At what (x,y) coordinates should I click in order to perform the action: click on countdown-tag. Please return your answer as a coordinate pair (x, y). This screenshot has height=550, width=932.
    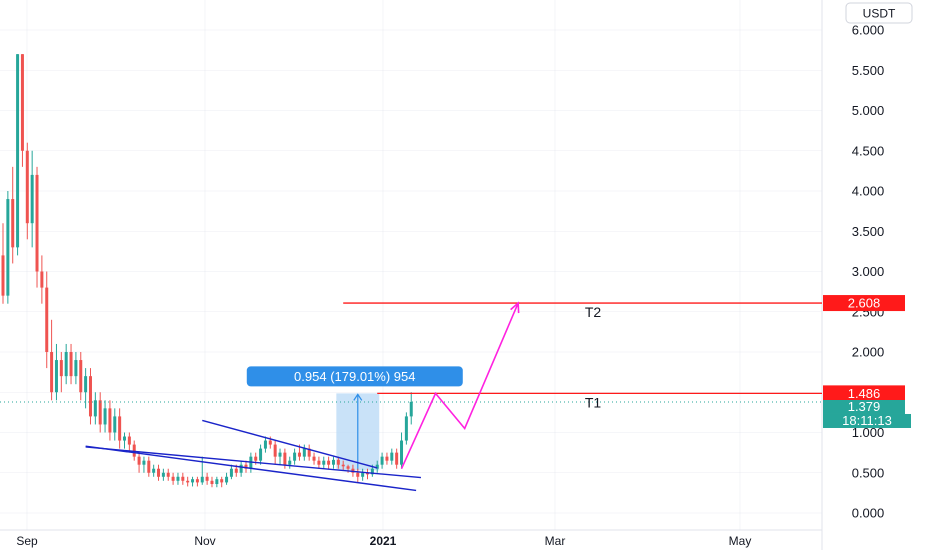
    Looking at the image, I should click on (867, 420).